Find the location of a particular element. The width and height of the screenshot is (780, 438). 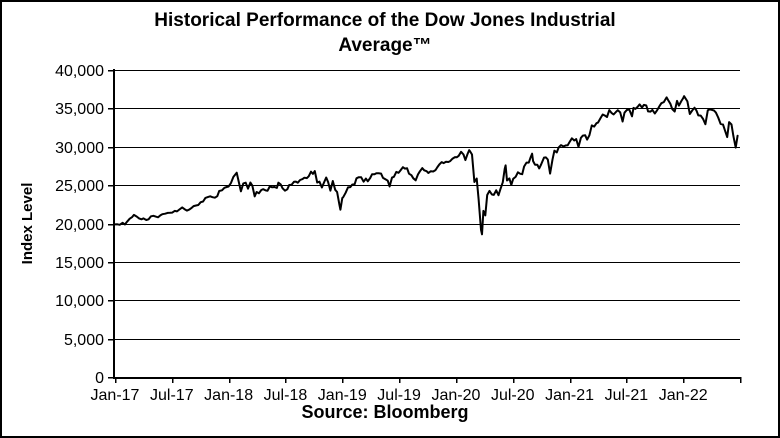

y-tick-label: 40,000 is located at coordinates (79, 71).